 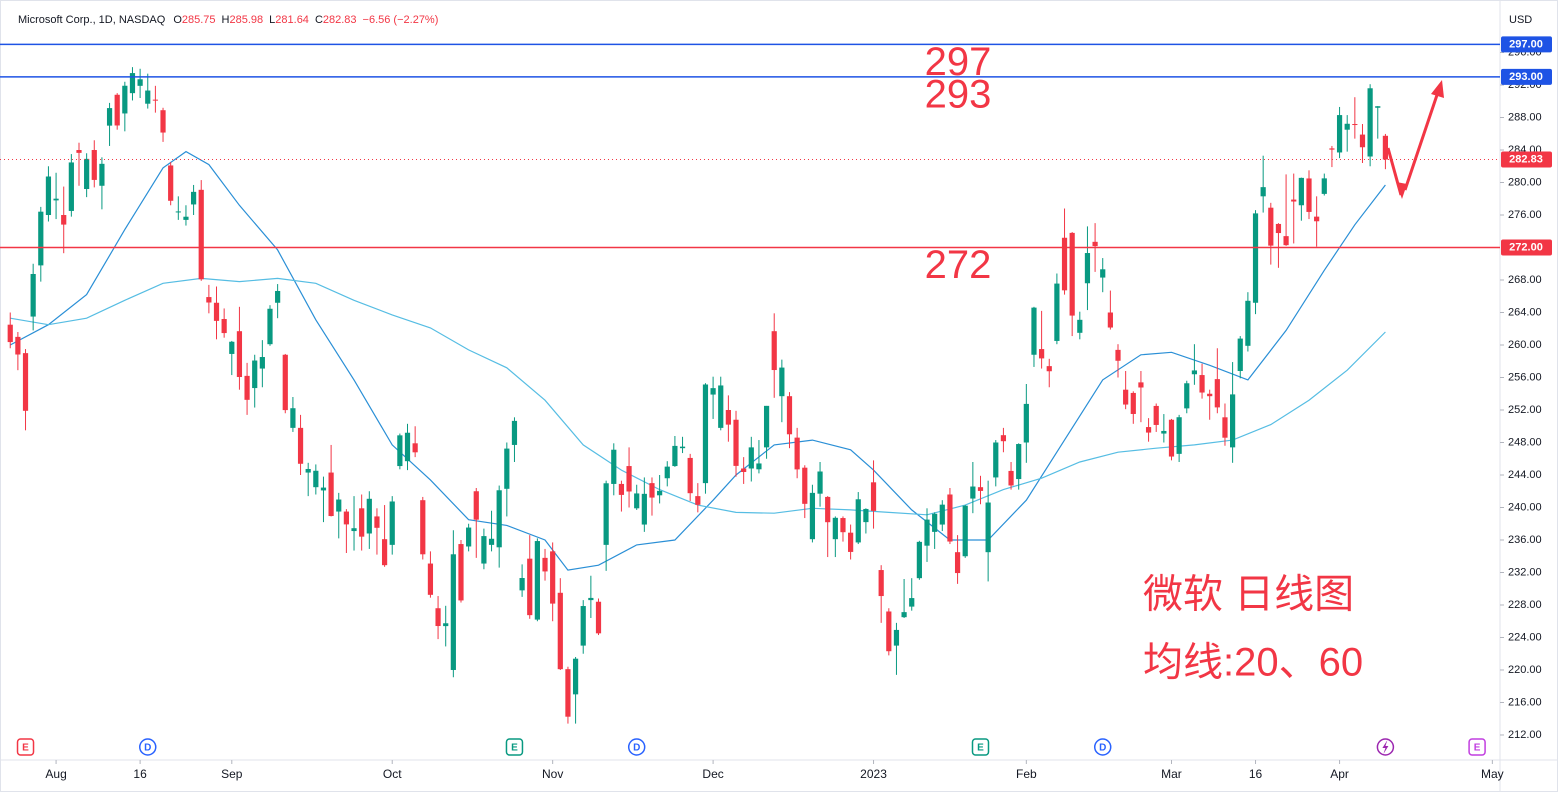 What do you see at coordinates (873, 774) in the screenshot?
I see `x-tick-label: 2023` at bounding box center [873, 774].